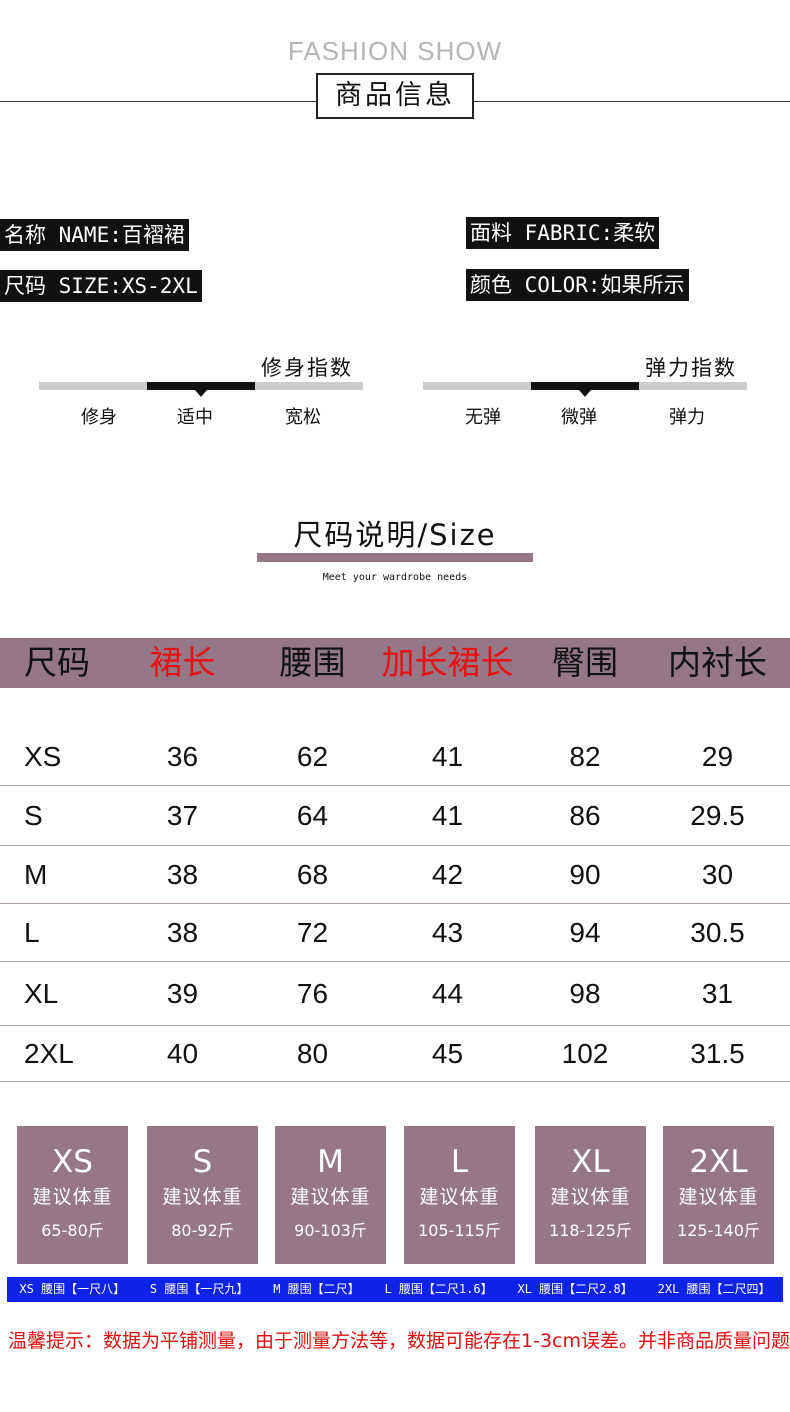 Image resolution: width=790 pixels, height=1412 pixels. What do you see at coordinates (312, 1053) in the screenshot?
I see `table-cell: 80` at bounding box center [312, 1053].